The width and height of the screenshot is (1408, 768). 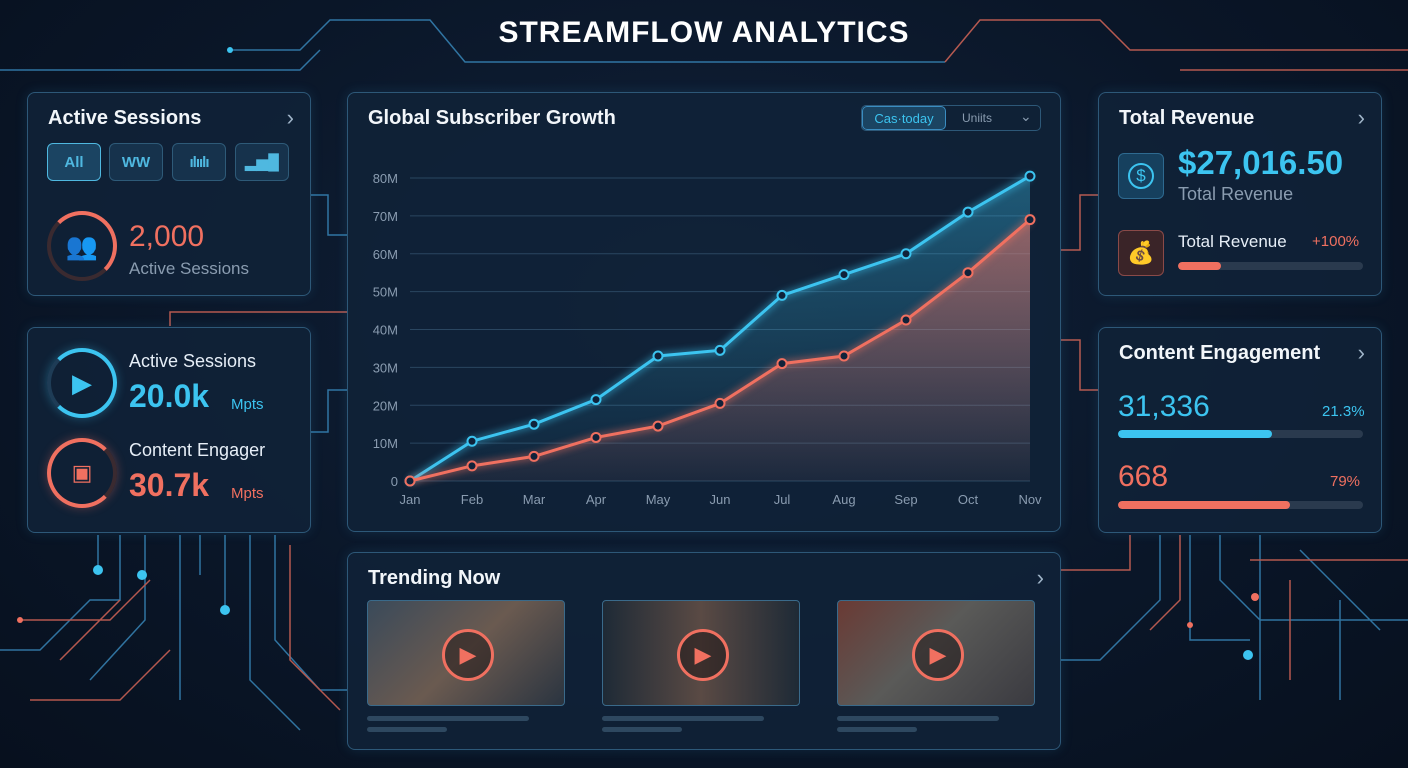 What do you see at coordinates (1164, 406) in the screenshot?
I see `engagement-a-value: 31,336` at bounding box center [1164, 406].